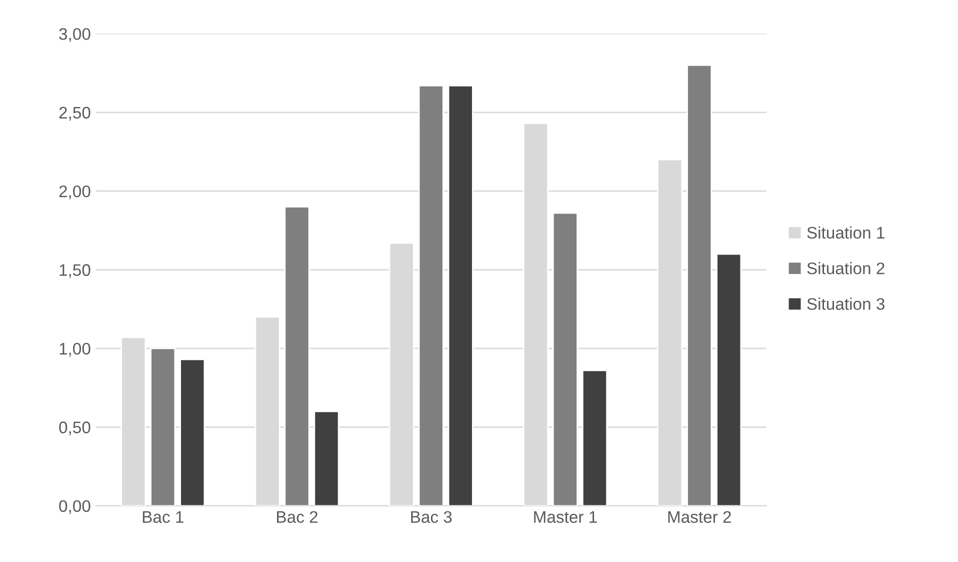  I want to click on y-tick-label: 3,00, so click(74, 35).